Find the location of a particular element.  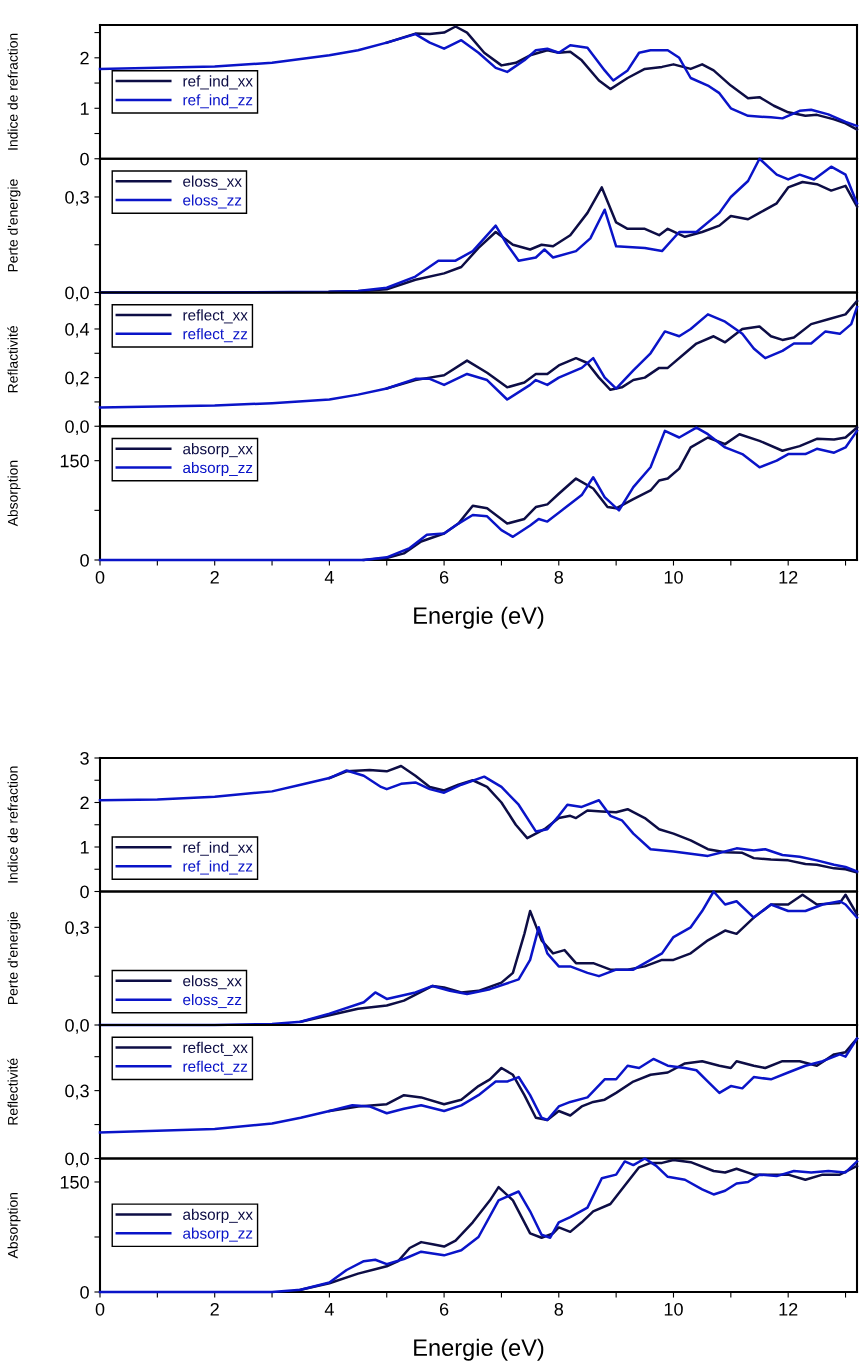

y-tick-label: 3 is located at coordinates (84, 758).